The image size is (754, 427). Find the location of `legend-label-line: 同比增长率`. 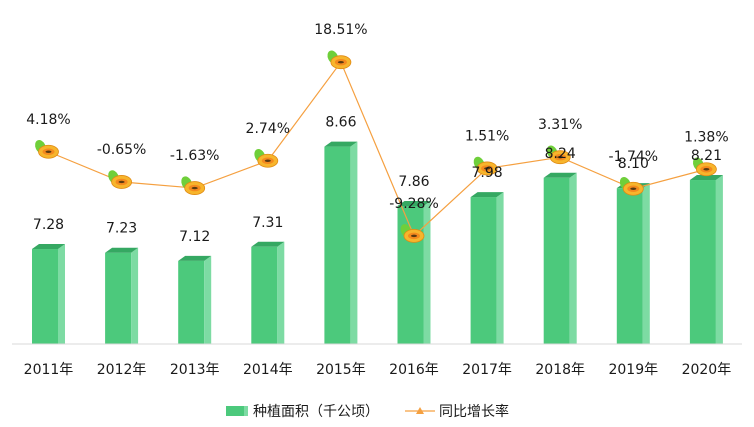

legend-label-line: 同比增长率 is located at coordinates (474, 411).